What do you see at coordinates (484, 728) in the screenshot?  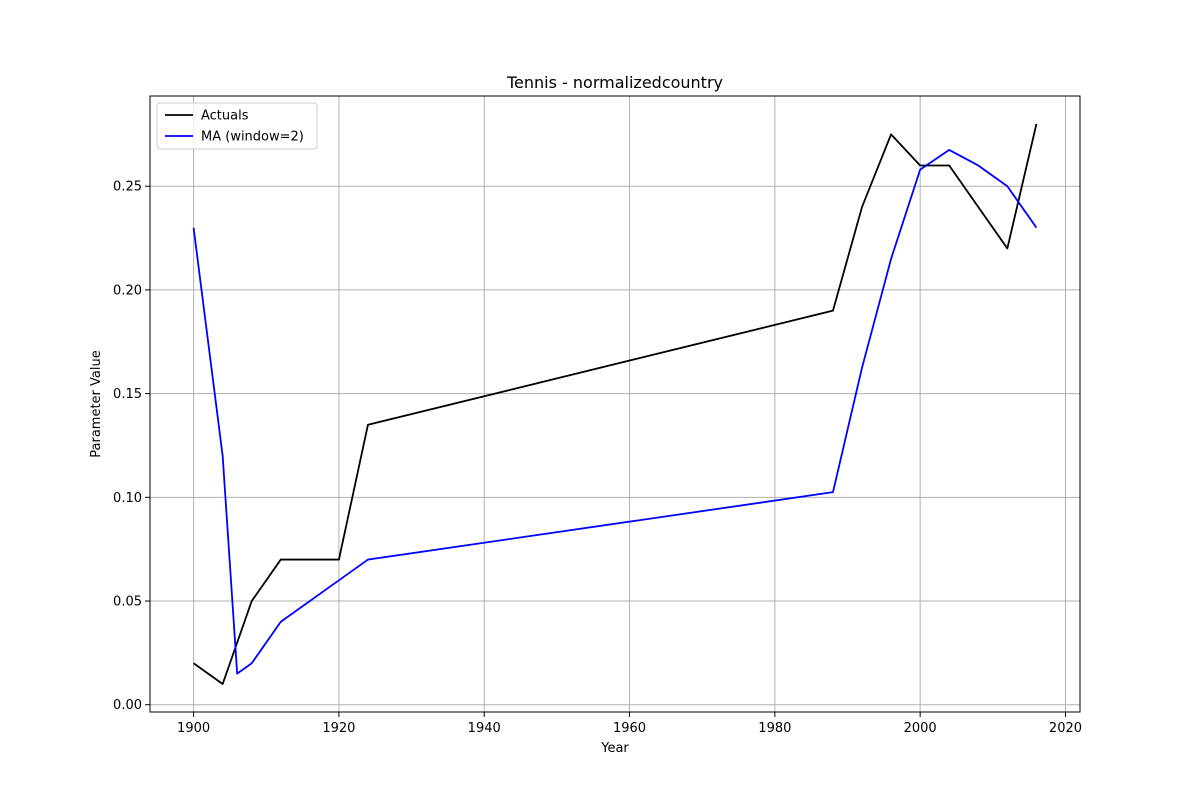 I see `x-tick-label: 1940` at bounding box center [484, 728].